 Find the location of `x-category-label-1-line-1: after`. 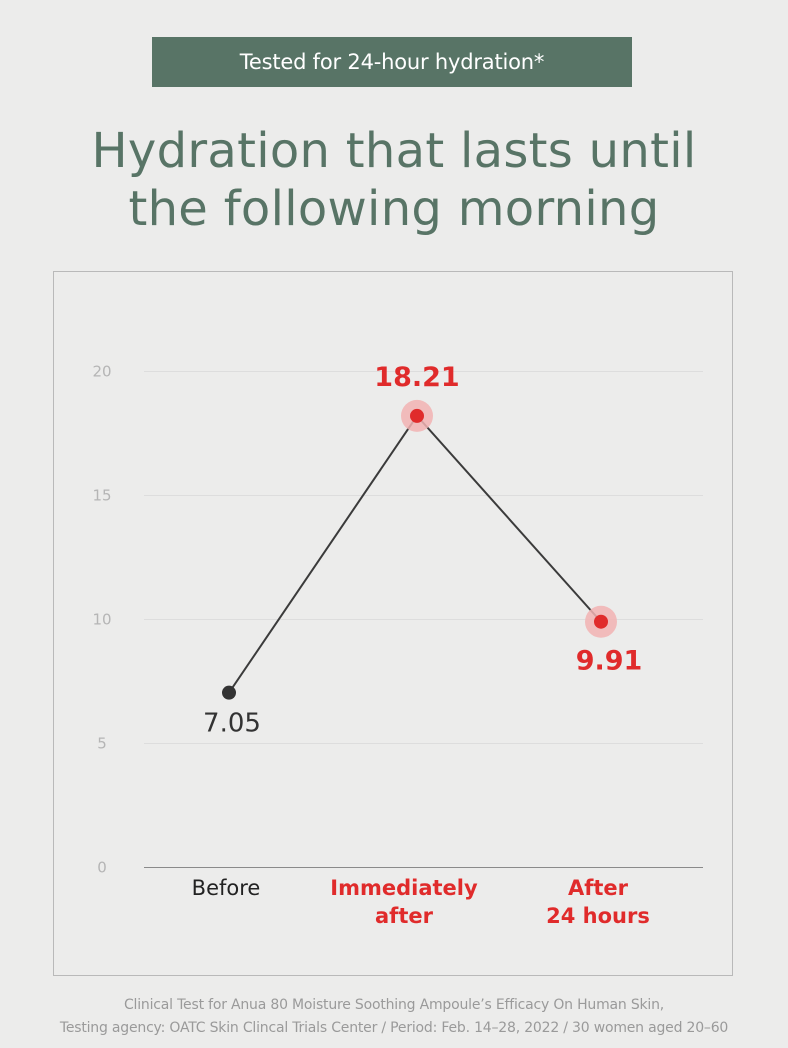

x-category-label-1-line-1: after is located at coordinates (404, 916).